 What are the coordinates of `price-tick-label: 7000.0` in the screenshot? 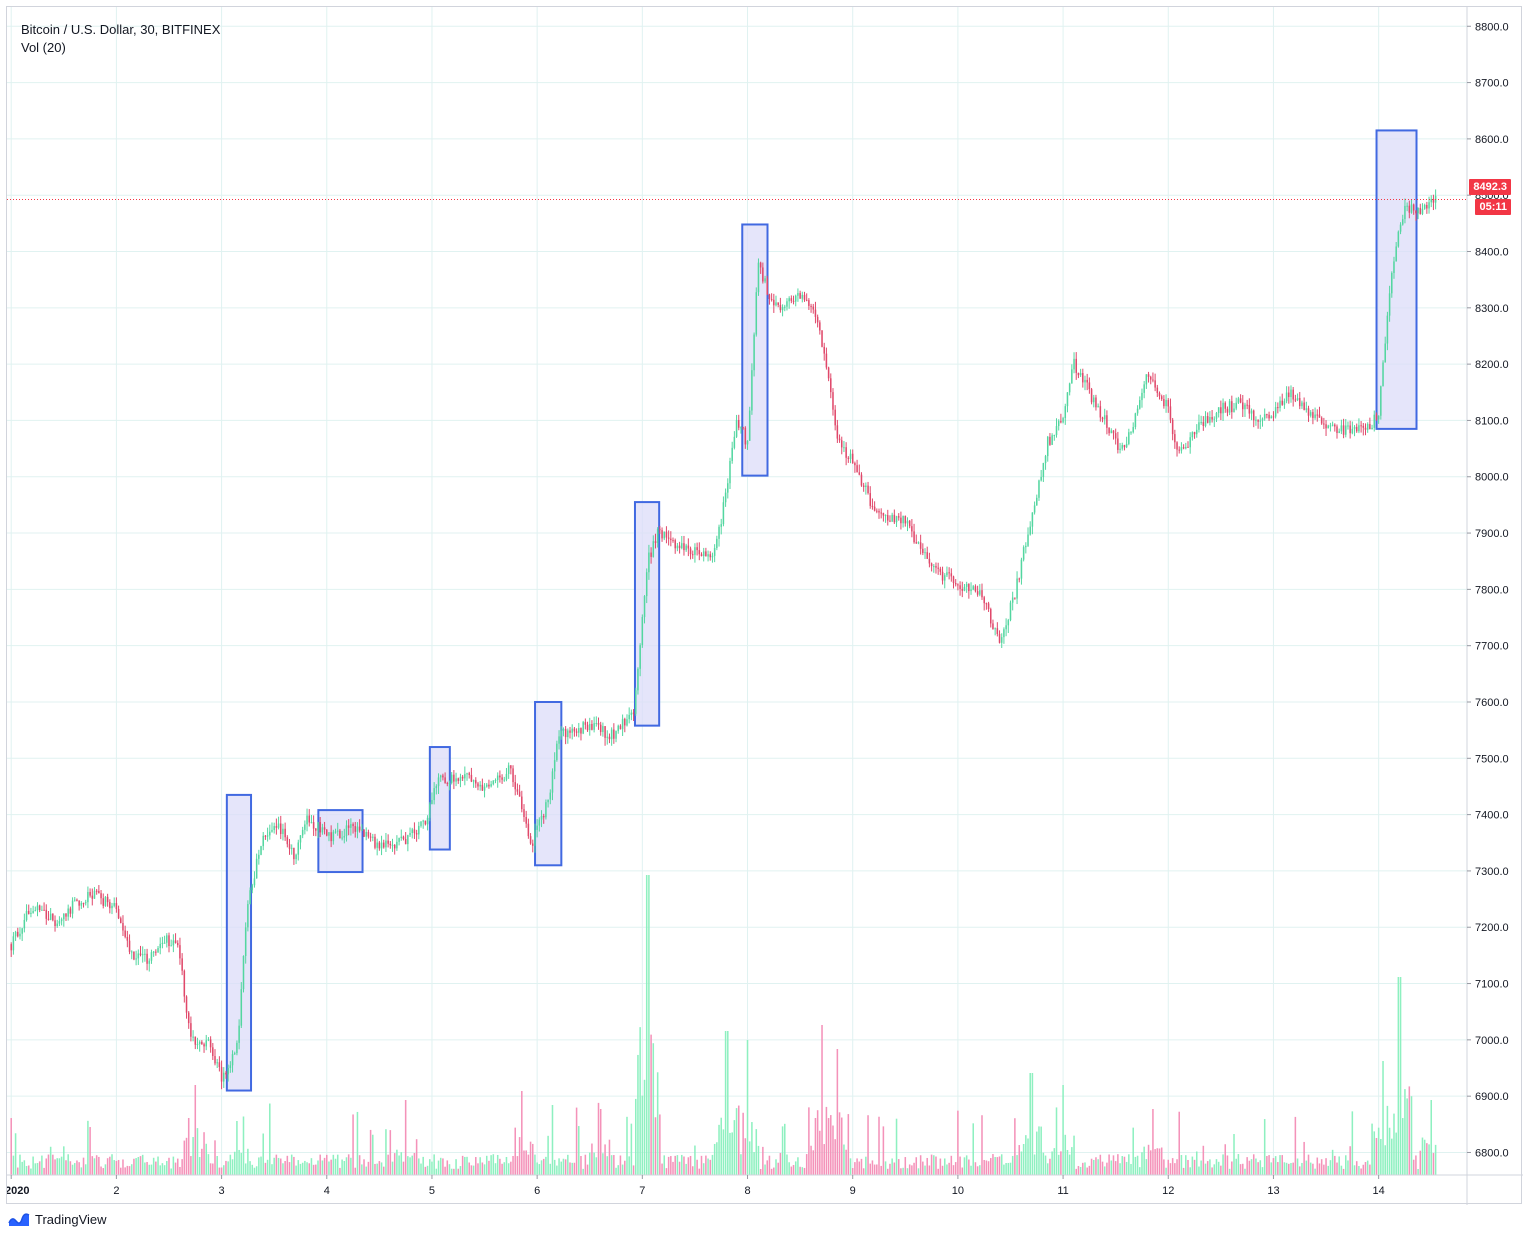 It's located at (1492, 1041).